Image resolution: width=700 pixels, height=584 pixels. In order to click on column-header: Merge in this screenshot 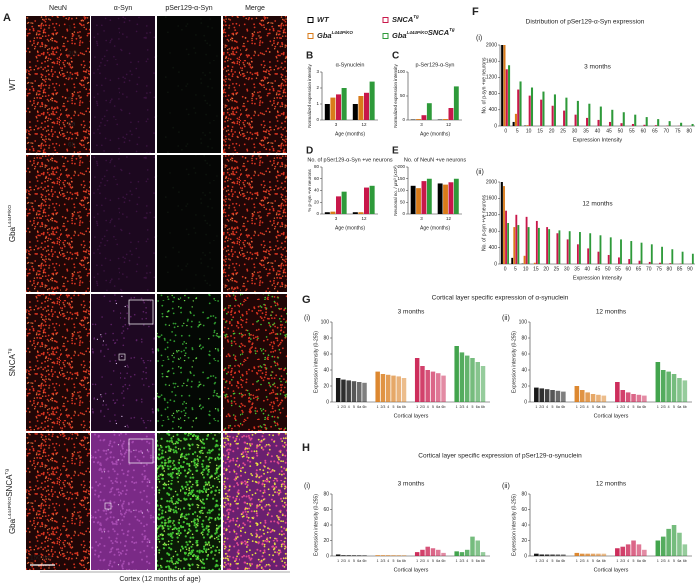, I will do `click(255, 8)`.